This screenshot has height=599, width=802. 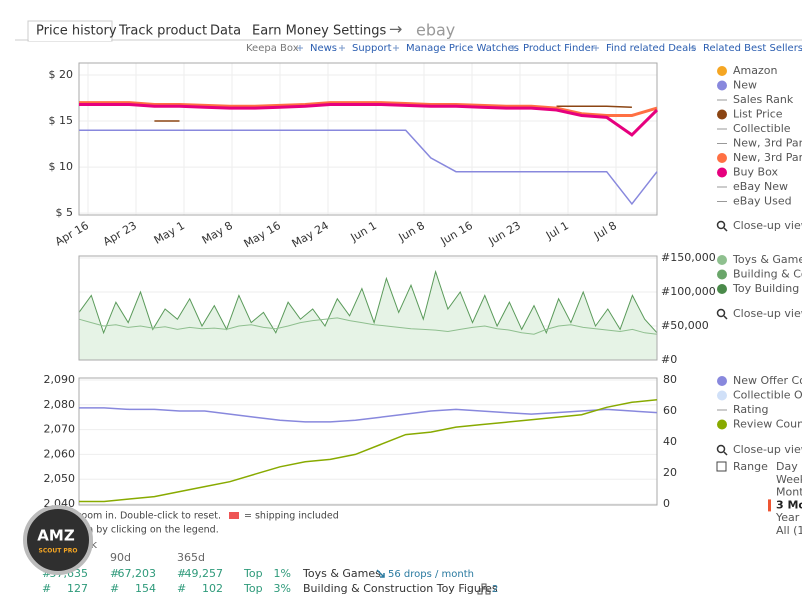 I want to click on category-name: Building & Construction Toy Figures, so click(x=400, y=588).